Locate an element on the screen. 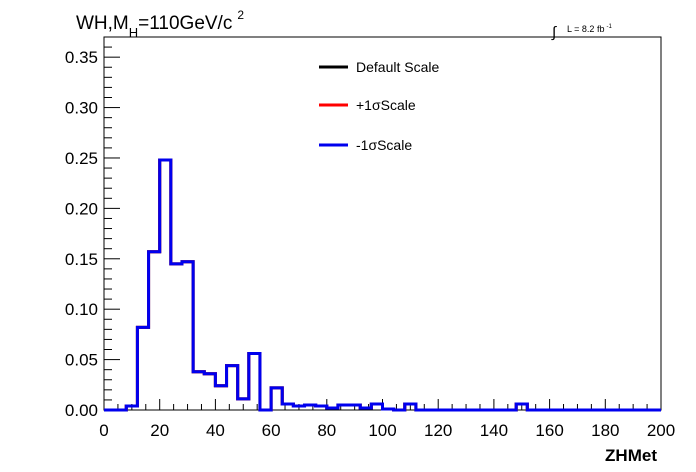 The height and width of the screenshot is (472, 696). x-tick-label: 120 is located at coordinates (438, 430).